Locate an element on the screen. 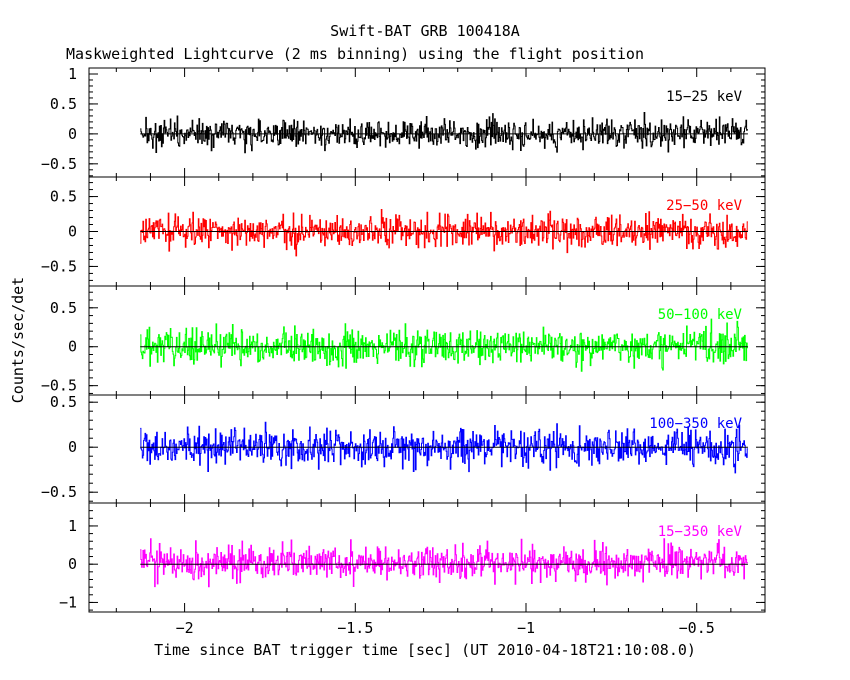 The height and width of the screenshot is (680, 850). x-tick-label: −1.5 is located at coordinates (355, 628).